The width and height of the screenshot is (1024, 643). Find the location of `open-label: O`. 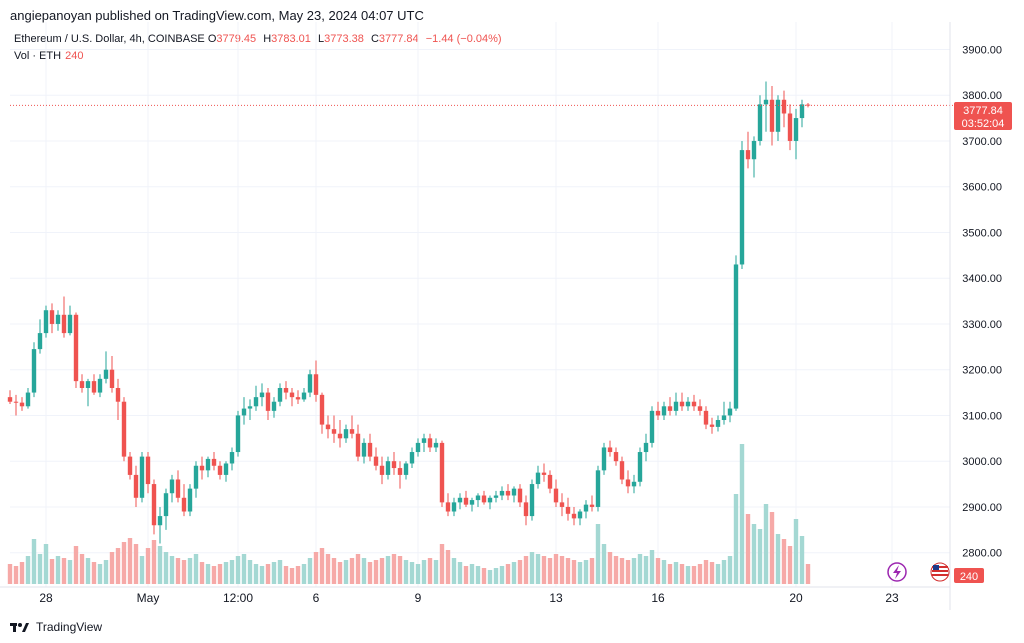

open-label: O is located at coordinates (212, 39).